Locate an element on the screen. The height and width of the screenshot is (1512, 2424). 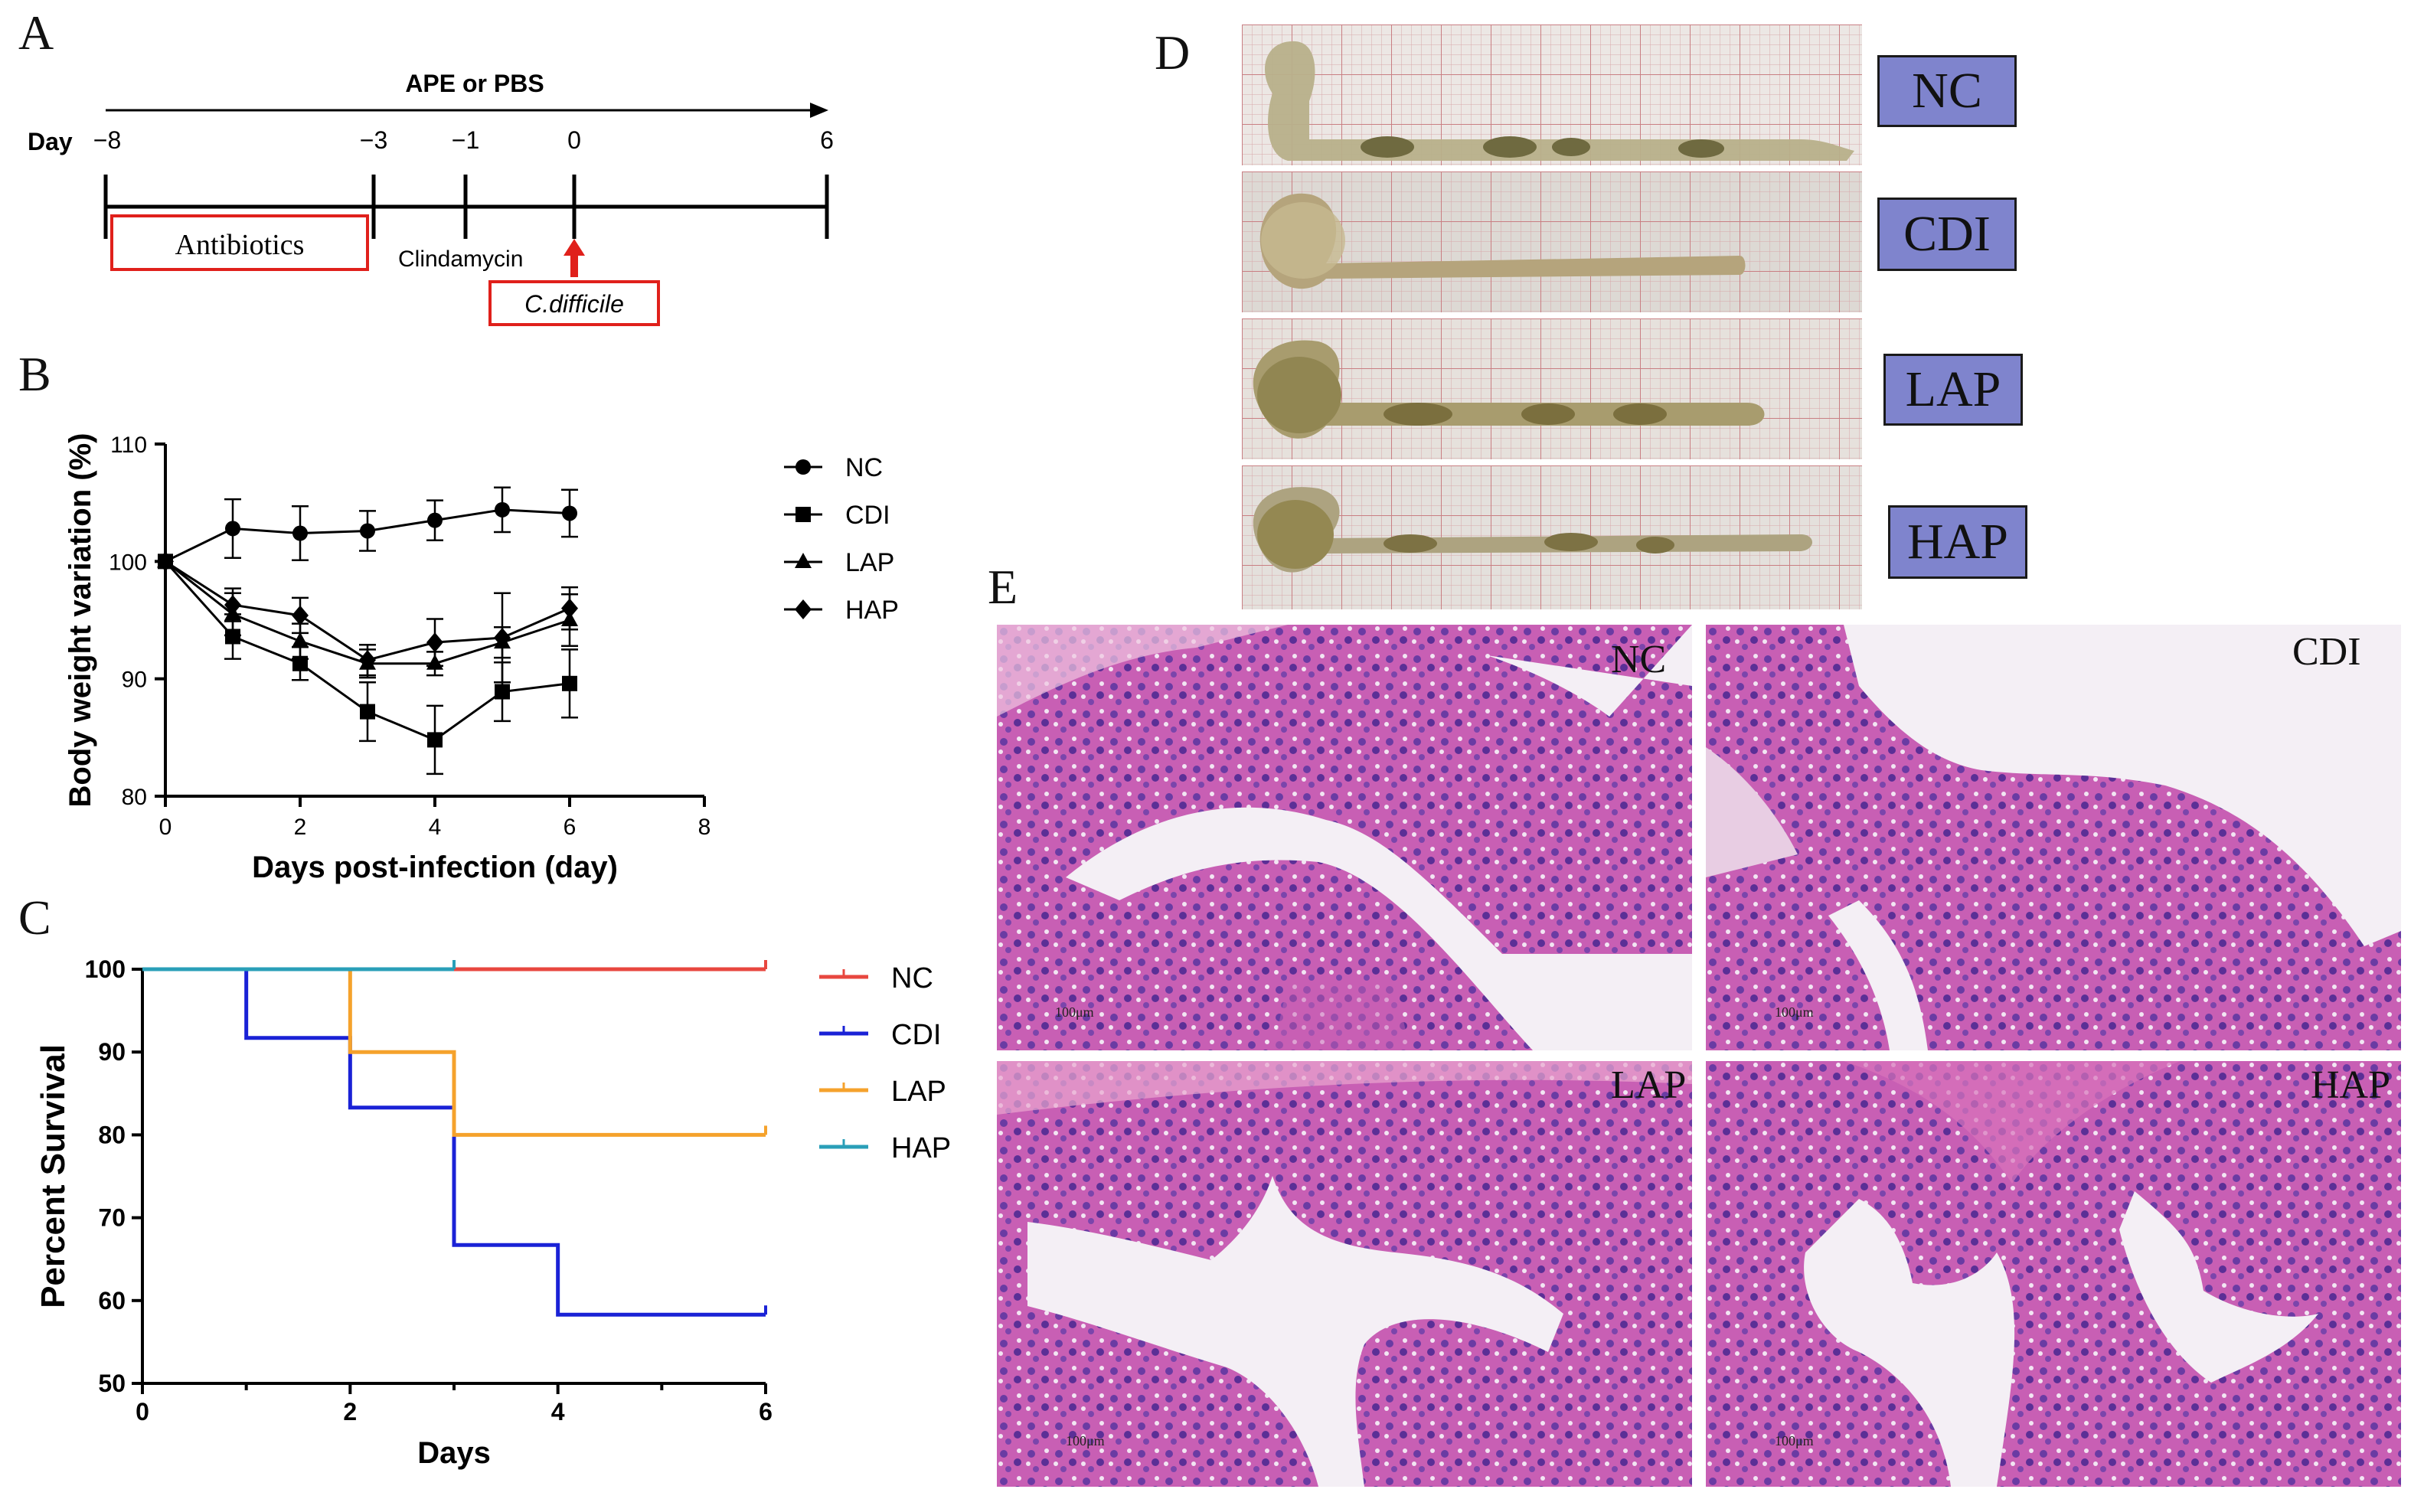
x-tick-label: 8 is located at coordinates (704, 827).